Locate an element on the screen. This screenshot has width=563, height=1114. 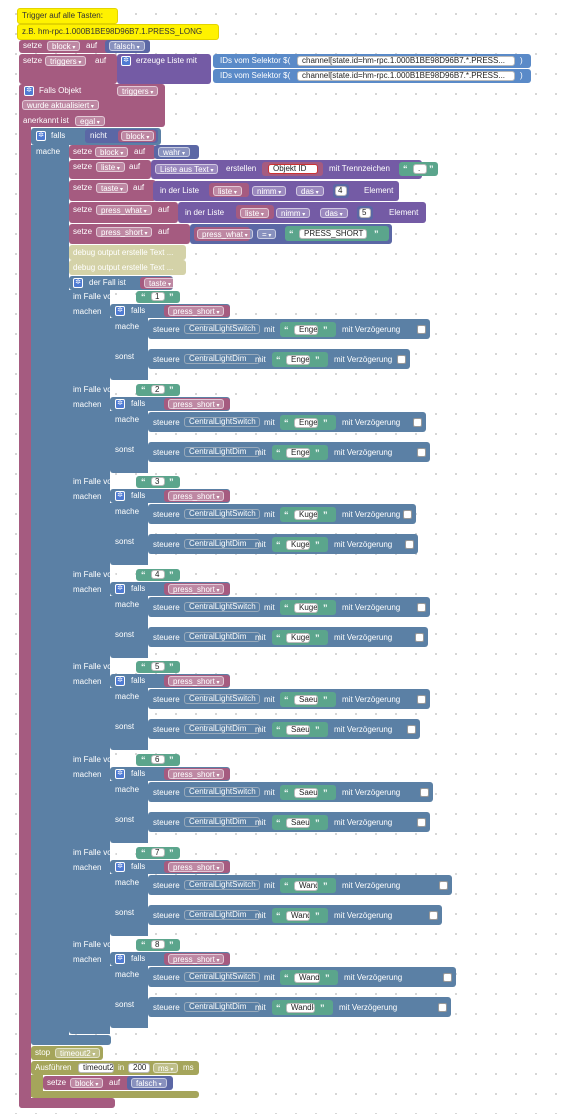
command-text-field: Engel.Up is located at coordinates (298, 360).